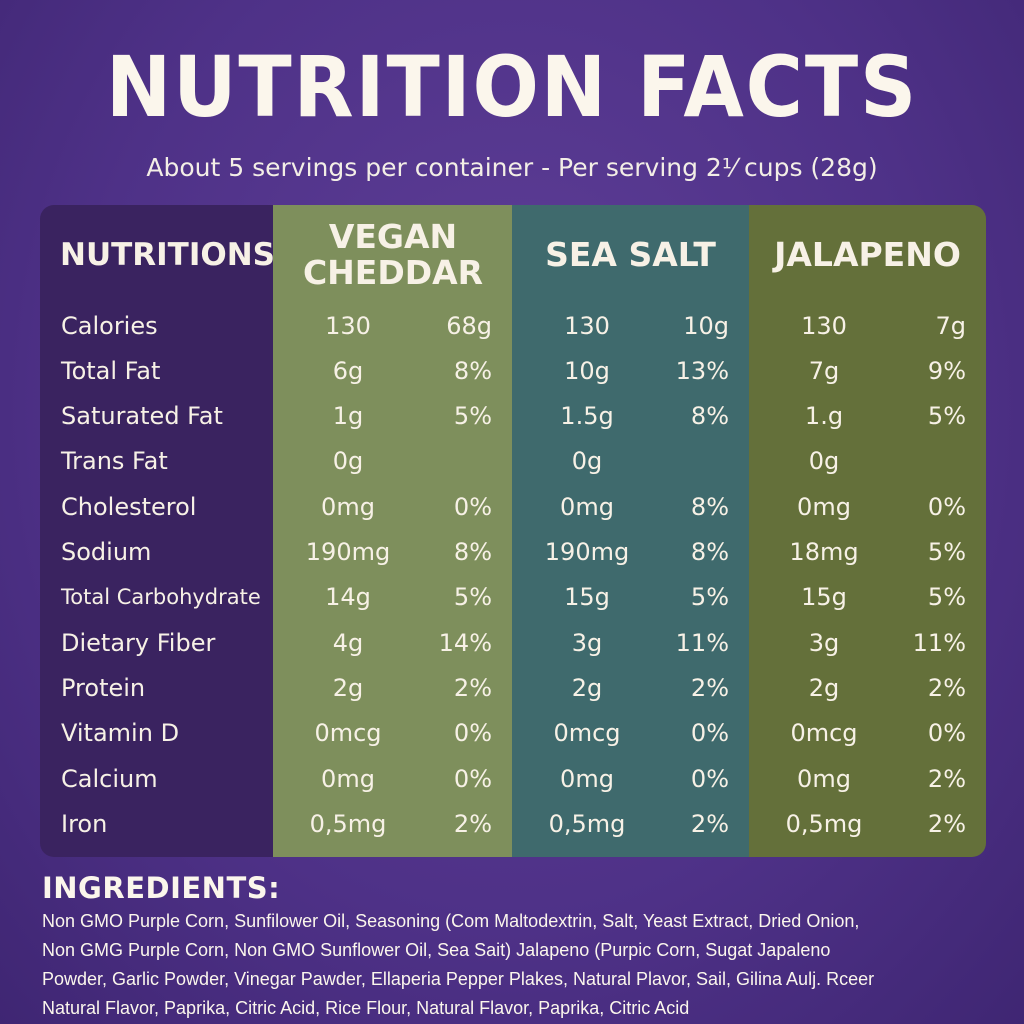  Describe the element at coordinates (142, 416) in the screenshot. I see `nutrient-label: Saturated Fat` at that location.